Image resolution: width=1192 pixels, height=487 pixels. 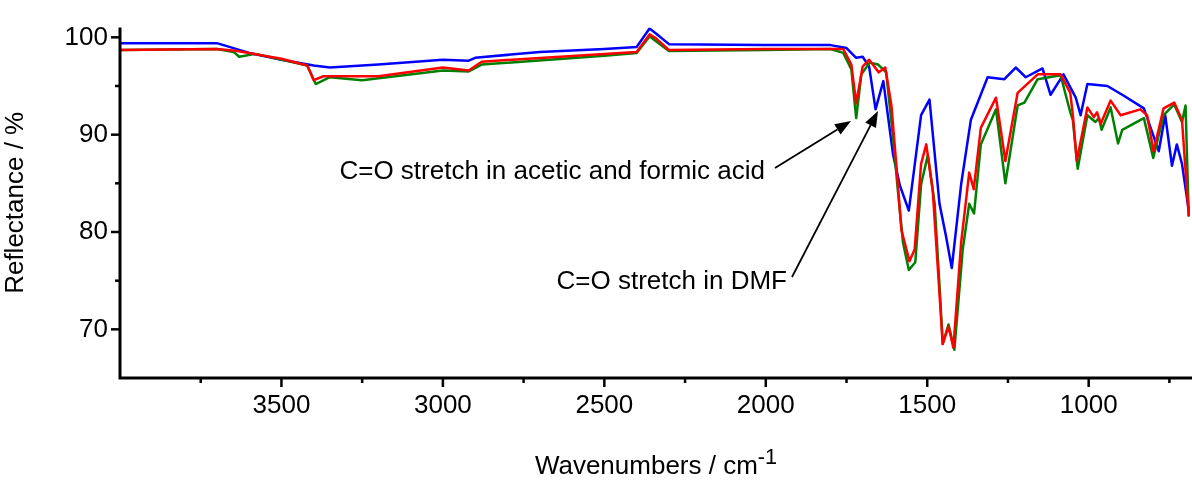 I want to click on annotation: C=O stretch in acetic and formic acid, so click(x=552, y=170).